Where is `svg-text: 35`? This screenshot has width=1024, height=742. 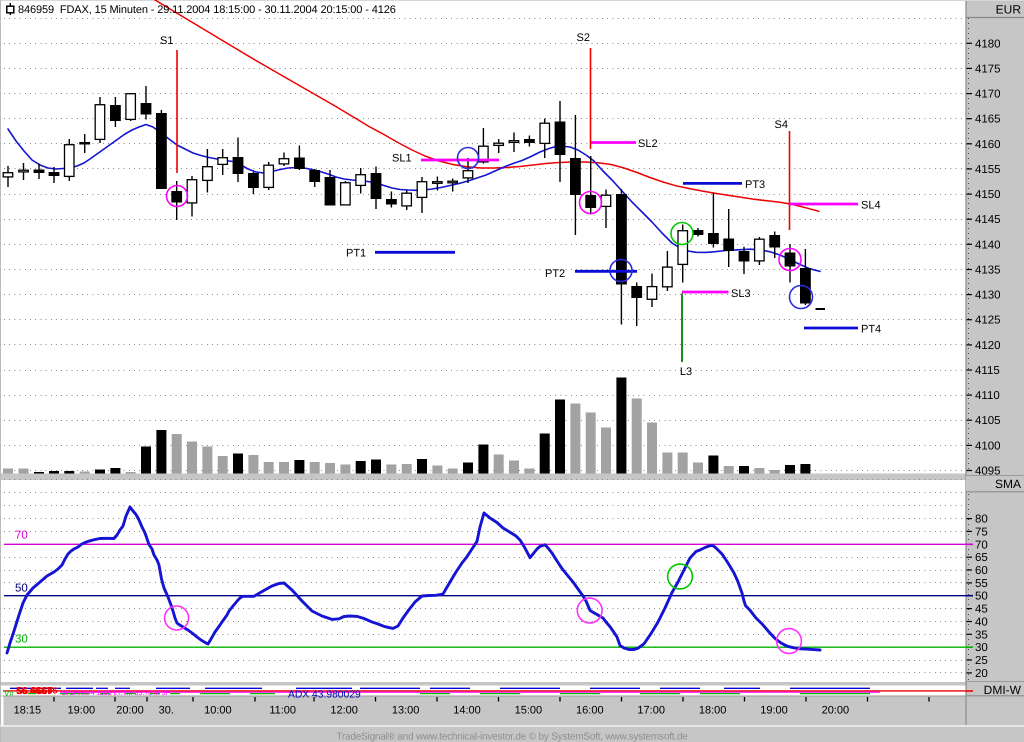
svg-text: 35 is located at coordinates (981, 635).